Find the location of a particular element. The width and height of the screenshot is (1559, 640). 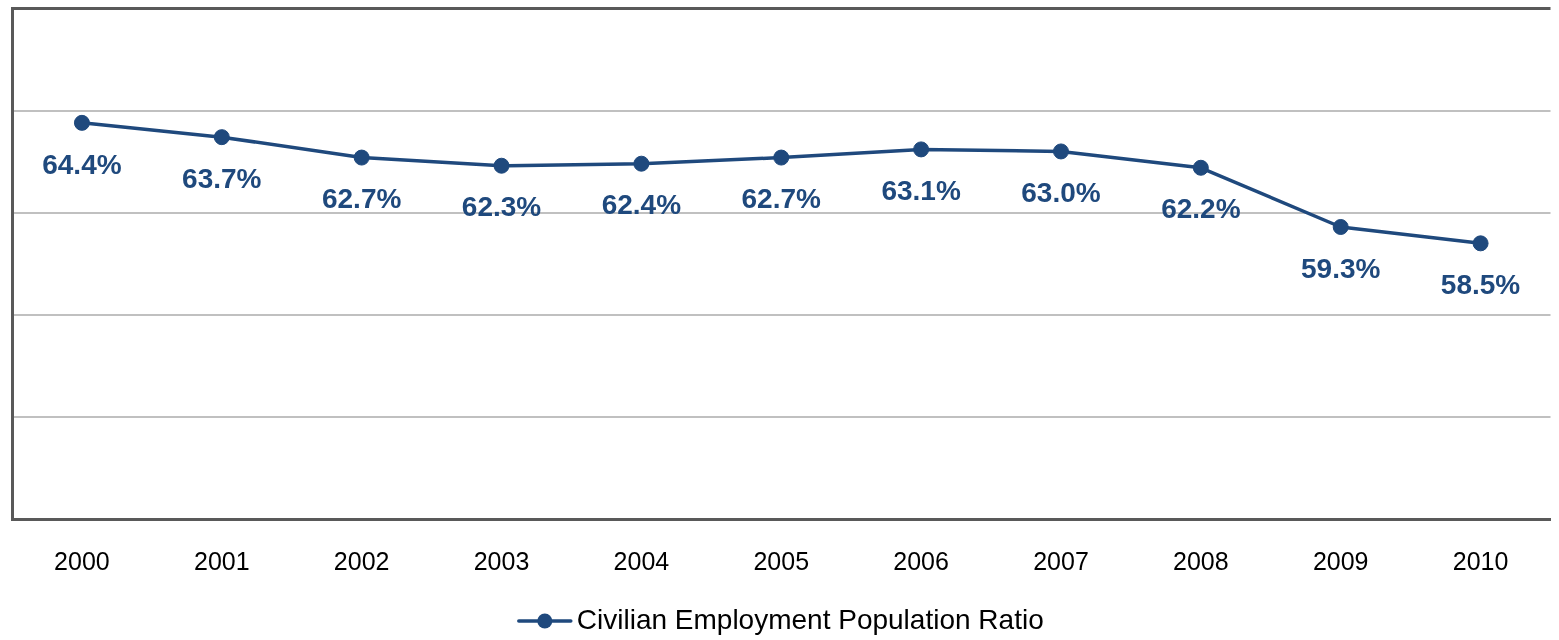

legend-label: Civilian Employment Population Ratio is located at coordinates (810, 619).